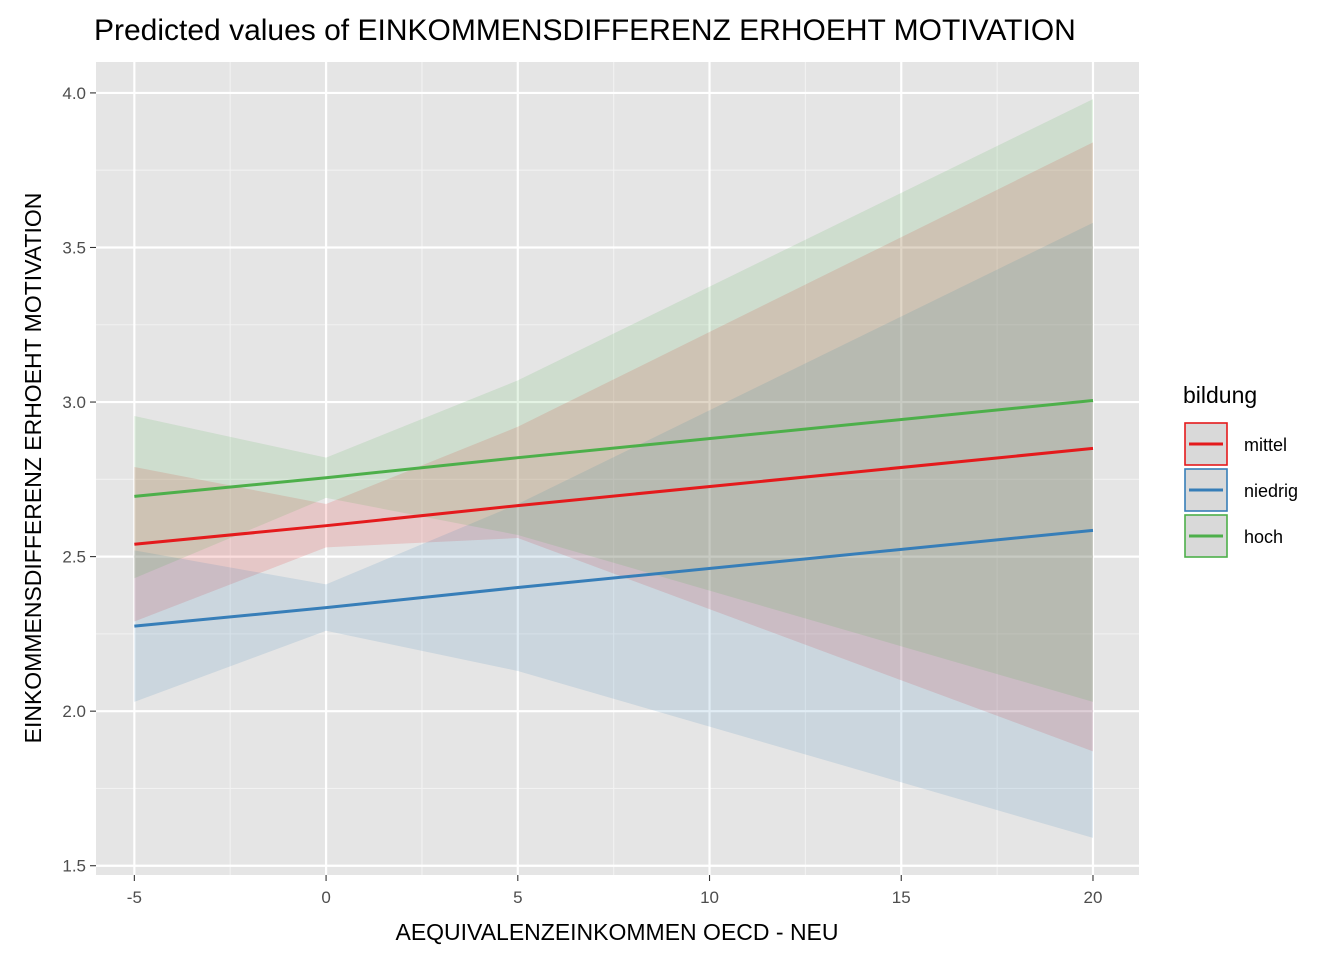 Image resolution: width=1344 pixels, height=965 pixels. Describe the element at coordinates (33, 468) in the screenshot. I see `y-axis-title: EINKOMMENSDIFFERENZ ERHOEHT MOTIVATION` at that location.